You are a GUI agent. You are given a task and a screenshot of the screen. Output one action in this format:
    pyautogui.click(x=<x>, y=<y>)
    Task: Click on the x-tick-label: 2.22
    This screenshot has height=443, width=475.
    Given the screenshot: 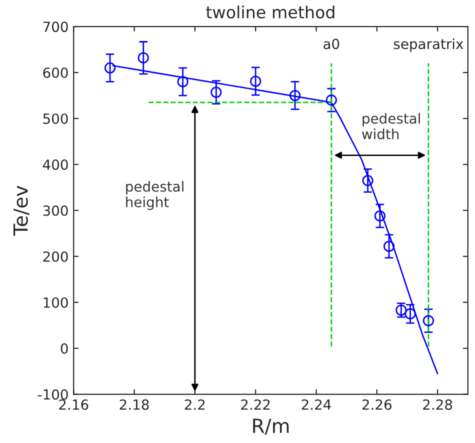 What is the action you would take?
    pyautogui.click(x=255, y=404)
    